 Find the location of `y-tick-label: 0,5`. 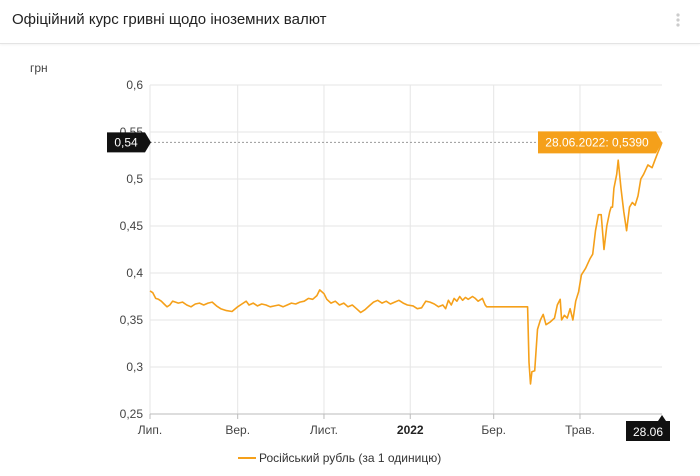

y-tick-label: 0,5 is located at coordinates (134, 179).